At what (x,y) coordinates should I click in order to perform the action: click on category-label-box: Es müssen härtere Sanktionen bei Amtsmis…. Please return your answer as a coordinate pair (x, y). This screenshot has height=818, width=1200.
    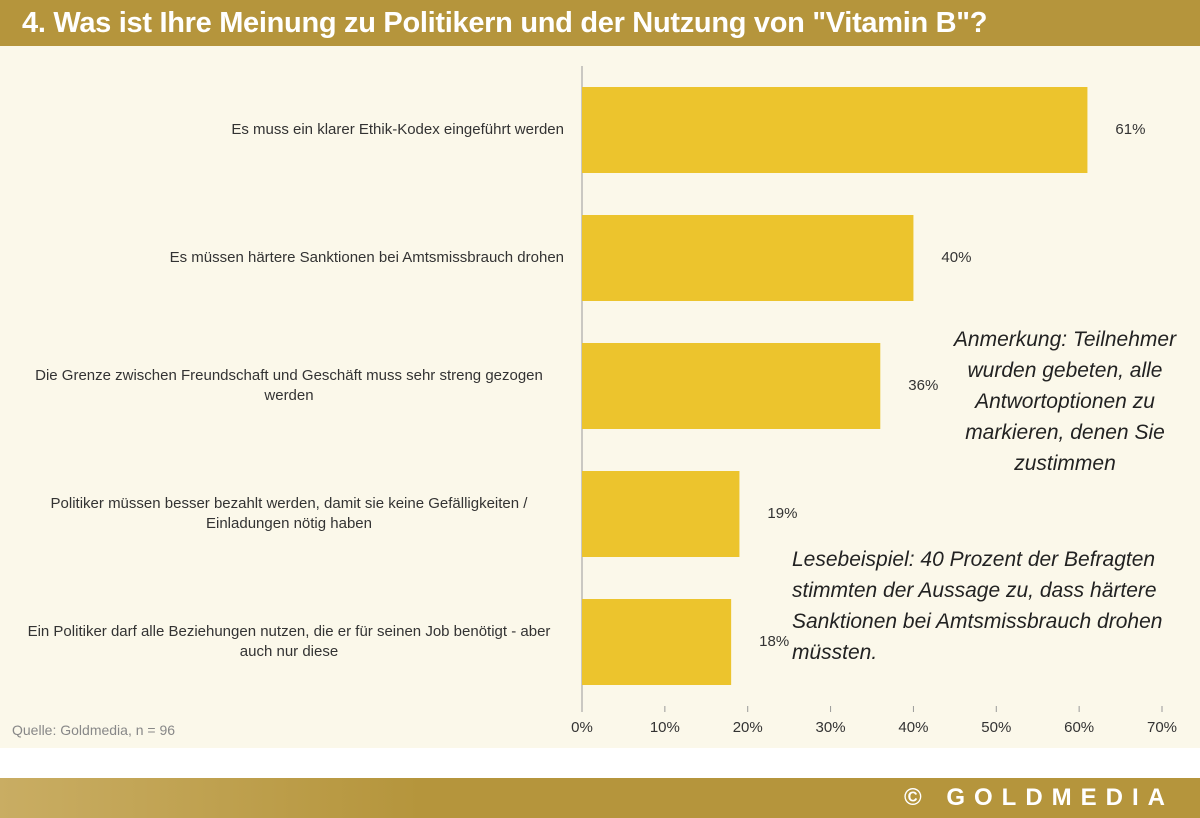
    Looking at the image, I should click on (284, 258).